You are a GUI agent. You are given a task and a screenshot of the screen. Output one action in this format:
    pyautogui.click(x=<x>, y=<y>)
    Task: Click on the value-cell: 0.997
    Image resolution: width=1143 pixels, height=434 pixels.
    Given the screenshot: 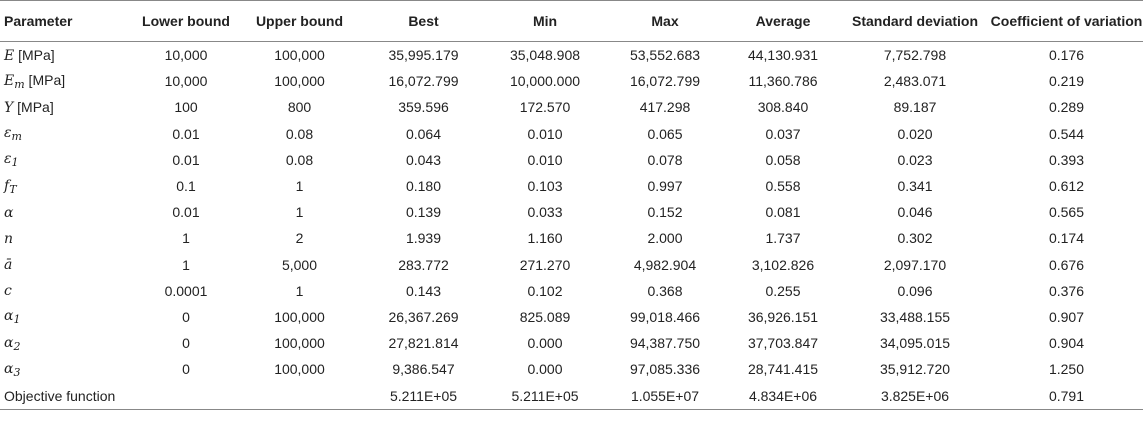 What is the action you would take?
    pyautogui.click(x=665, y=186)
    